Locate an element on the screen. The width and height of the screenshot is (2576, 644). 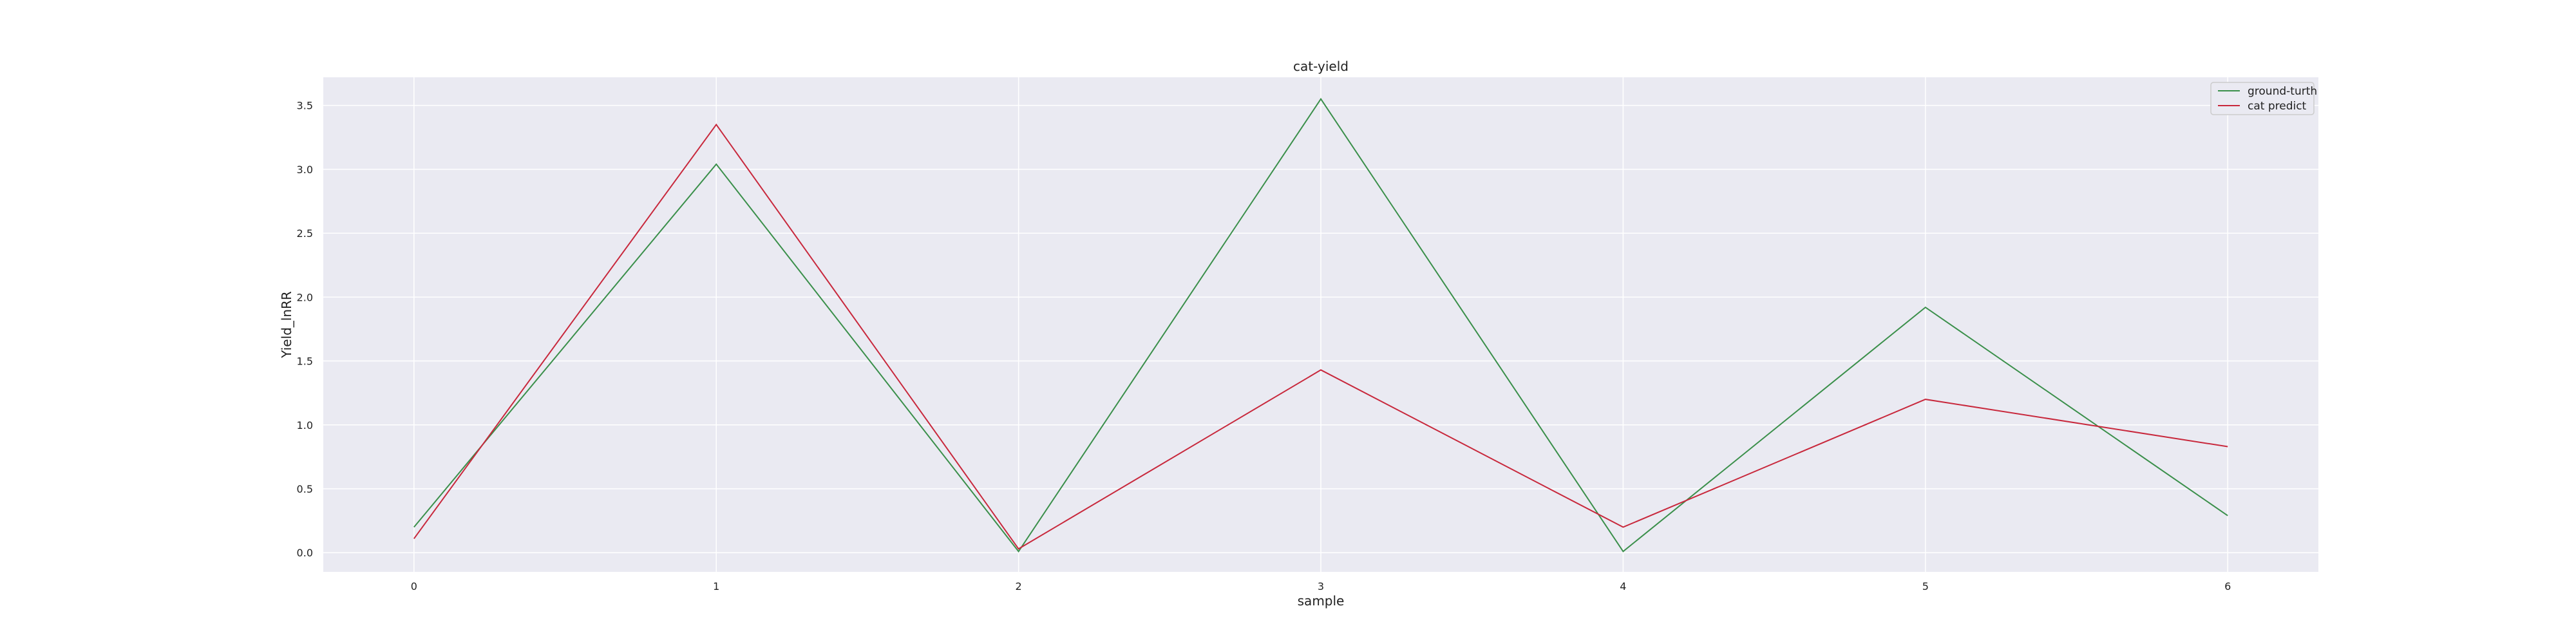
x-tick-label: 2 is located at coordinates (1019, 586).